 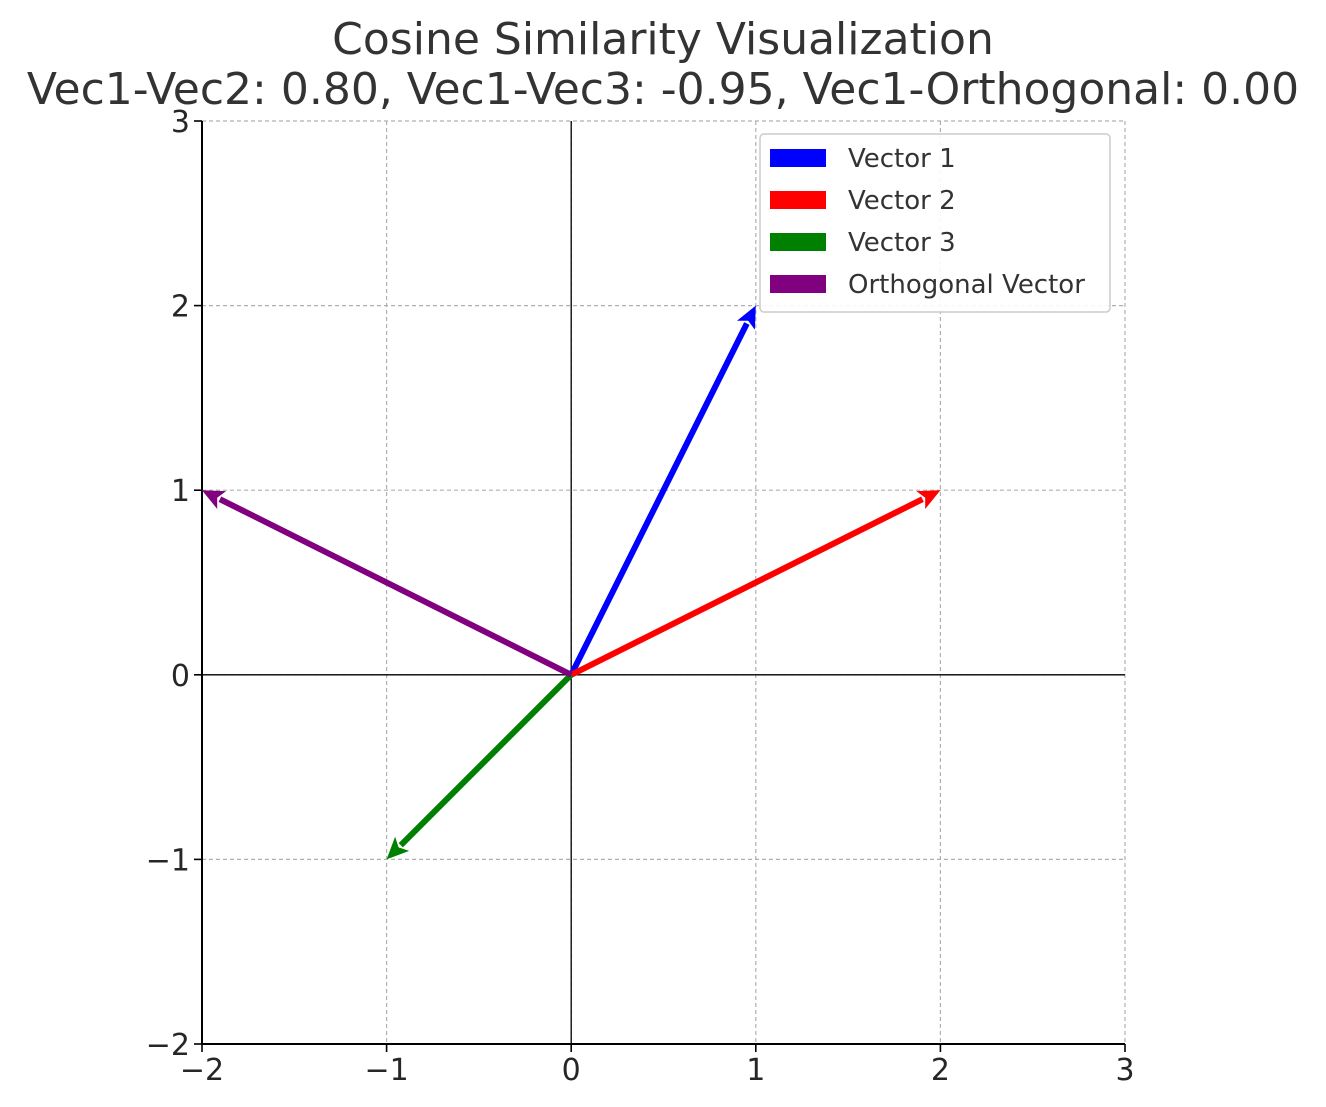 What do you see at coordinates (180, 676) in the screenshot?
I see `y-tick-label: 0` at bounding box center [180, 676].